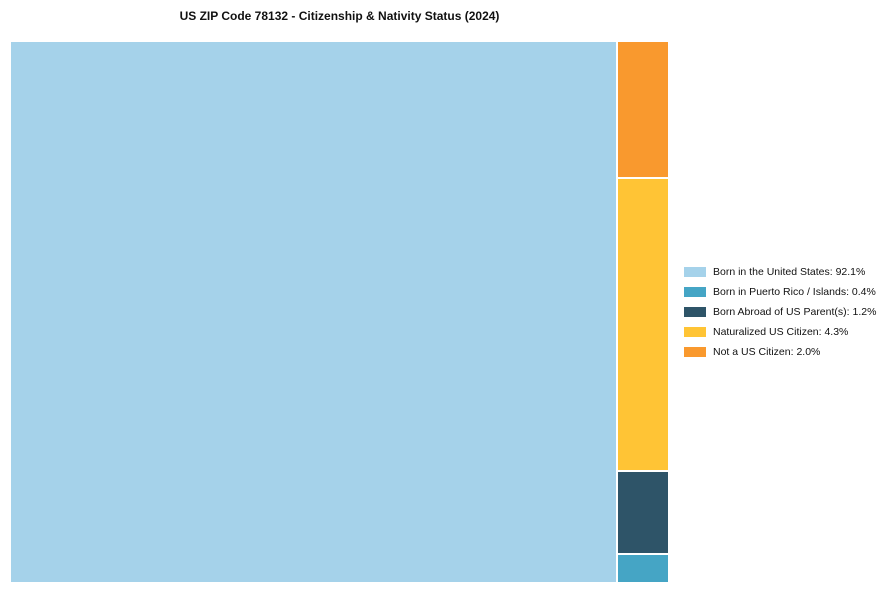 The width and height of the screenshot is (889, 590). I want to click on legend-label: Born in Puerto Rico / Islands: 0.4%, so click(794, 292).